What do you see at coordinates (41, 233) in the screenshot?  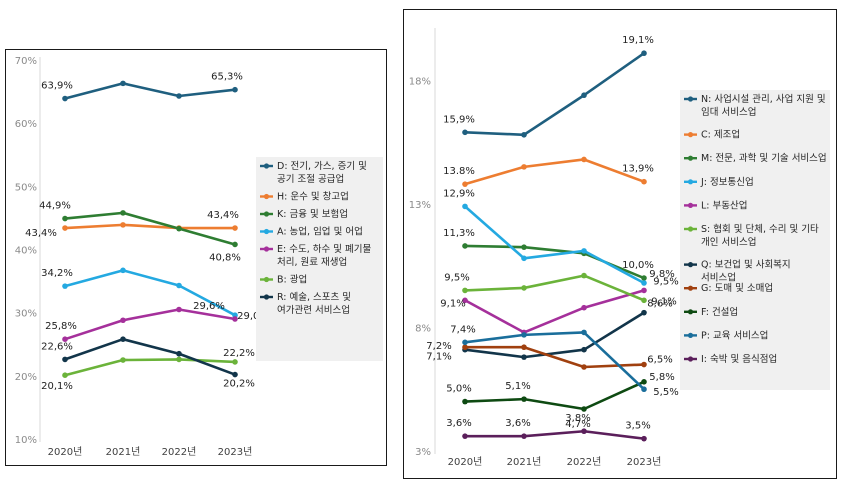 I see `data-label: 43,4%` at bounding box center [41, 233].